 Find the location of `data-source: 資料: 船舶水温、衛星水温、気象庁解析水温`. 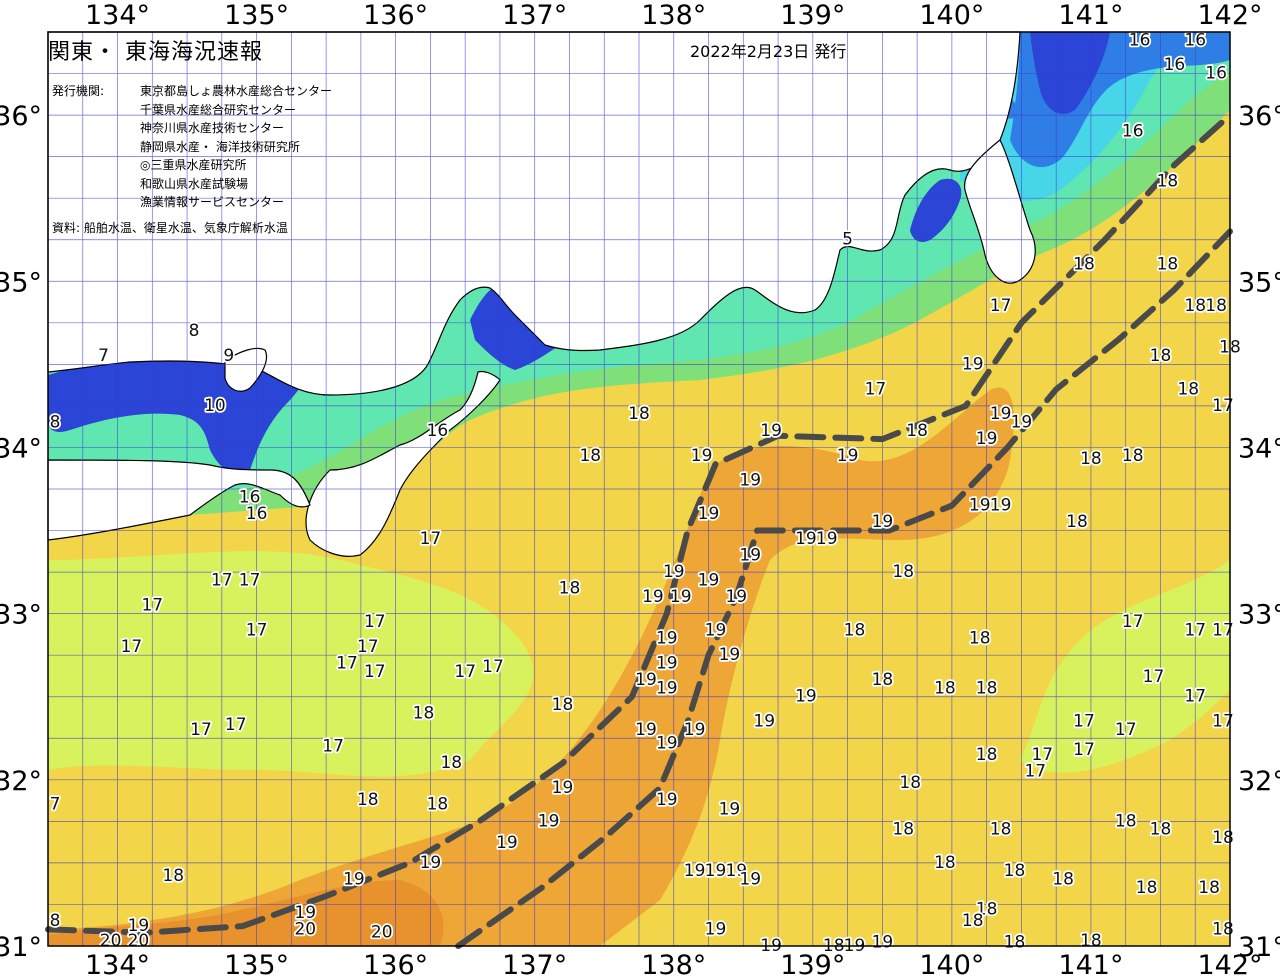

data-source: 資料: 船舶水温、衛星水温、気象庁解析水温 is located at coordinates (170, 228).